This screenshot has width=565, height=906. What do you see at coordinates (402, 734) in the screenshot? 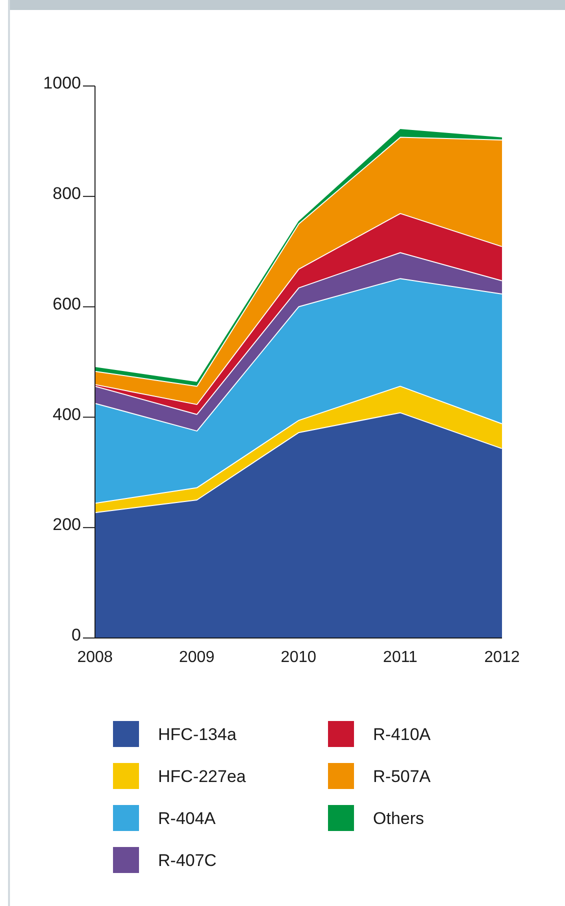
I see `legend-label: R-410A` at bounding box center [402, 734].